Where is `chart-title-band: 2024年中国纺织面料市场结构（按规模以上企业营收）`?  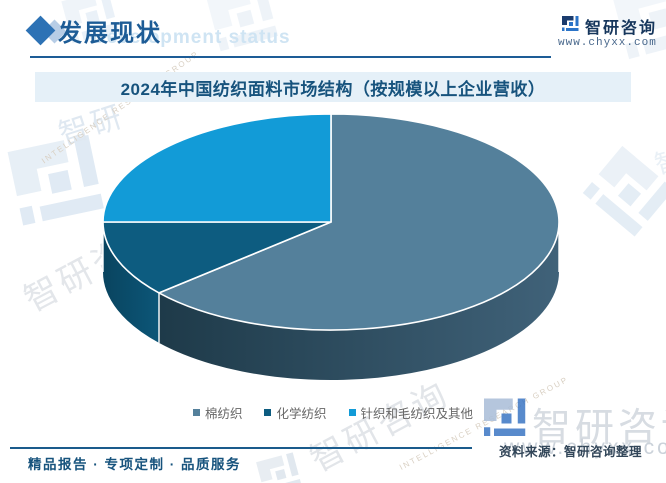 chart-title-band: 2024年中国纺织面料市场结构（按规模以上企业营收） is located at coordinates (333, 87).